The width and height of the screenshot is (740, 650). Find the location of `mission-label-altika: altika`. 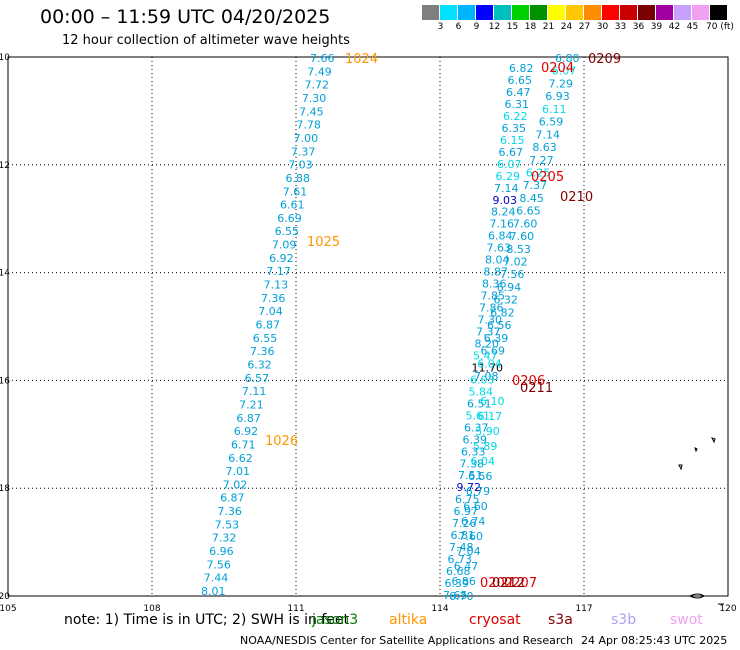

mission-label-altika: altika is located at coordinates (408, 620).